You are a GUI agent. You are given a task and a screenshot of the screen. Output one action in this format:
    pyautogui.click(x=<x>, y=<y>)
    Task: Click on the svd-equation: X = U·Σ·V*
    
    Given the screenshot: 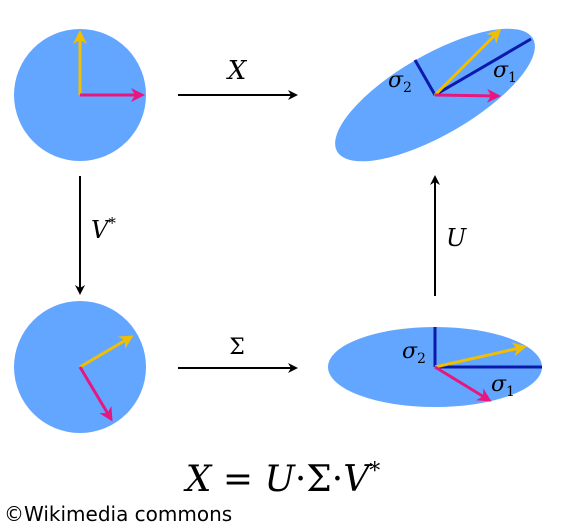 What is the action you would take?
    pyautogui.click(x=283, y=476)
    